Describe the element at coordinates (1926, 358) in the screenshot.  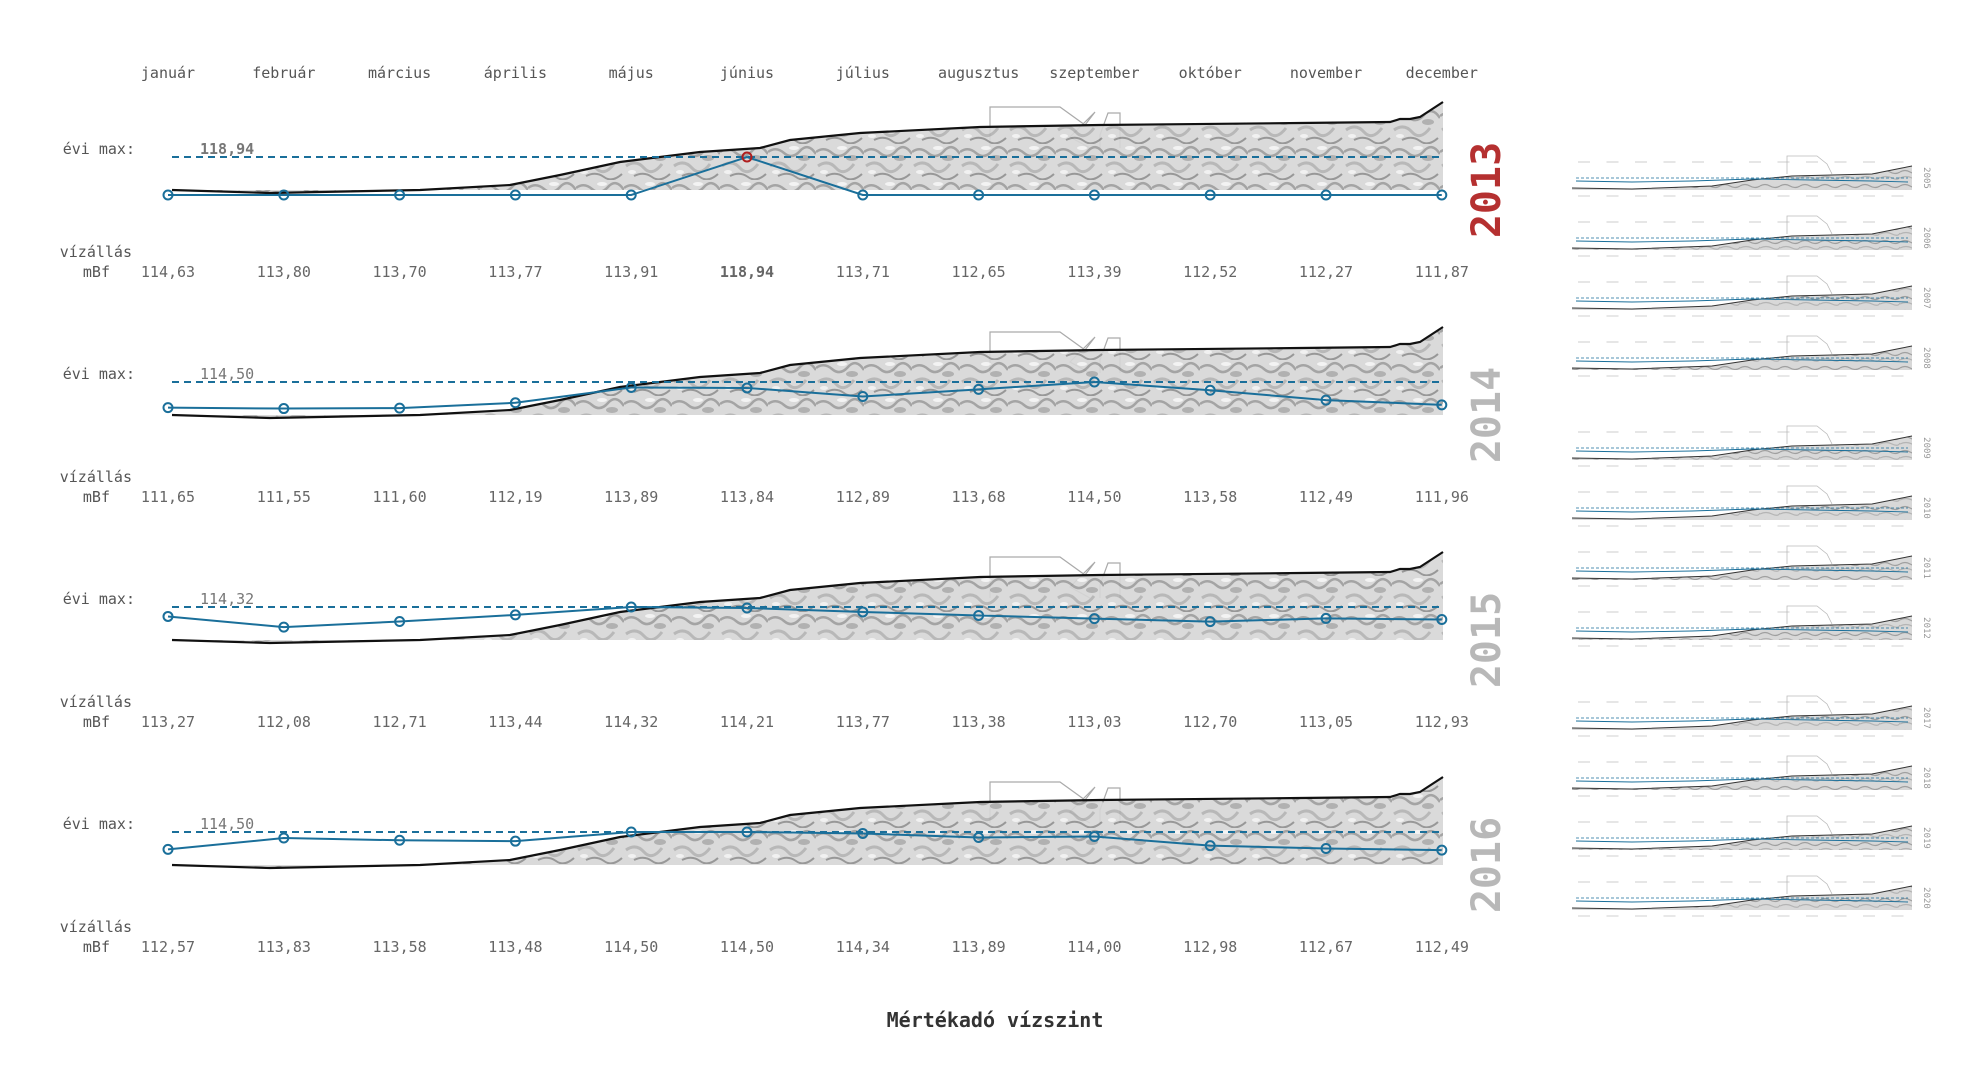
I see `mini-year-label: 2008` at that location.